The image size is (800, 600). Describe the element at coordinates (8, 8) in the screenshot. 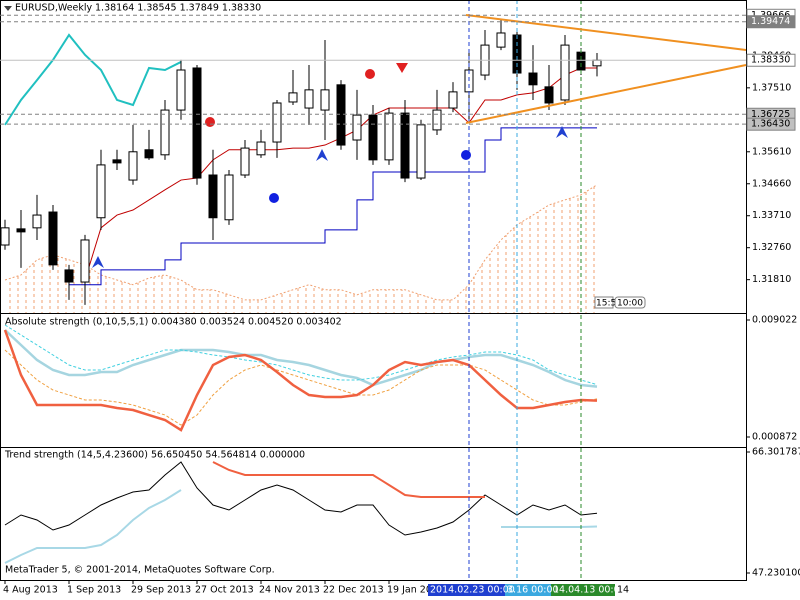

I see `symbol-icon` at that location.